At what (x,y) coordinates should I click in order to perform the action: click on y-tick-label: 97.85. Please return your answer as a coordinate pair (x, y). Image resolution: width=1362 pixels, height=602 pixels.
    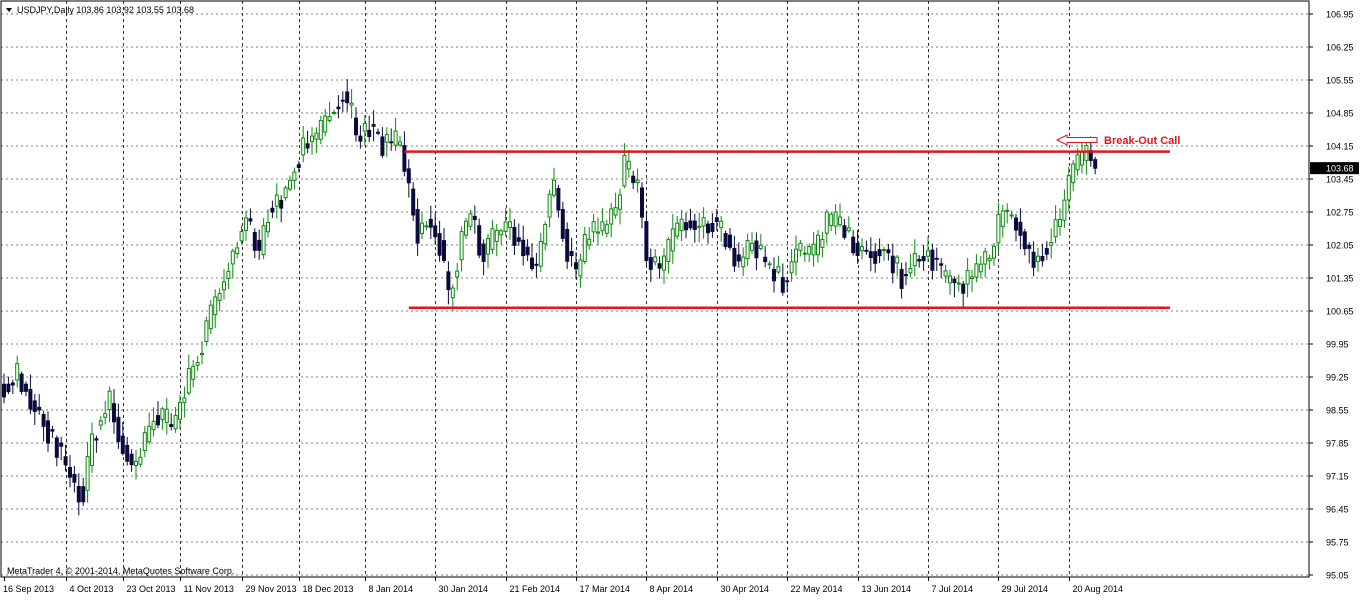
    Looking at the image, I should click on (1337, 444).